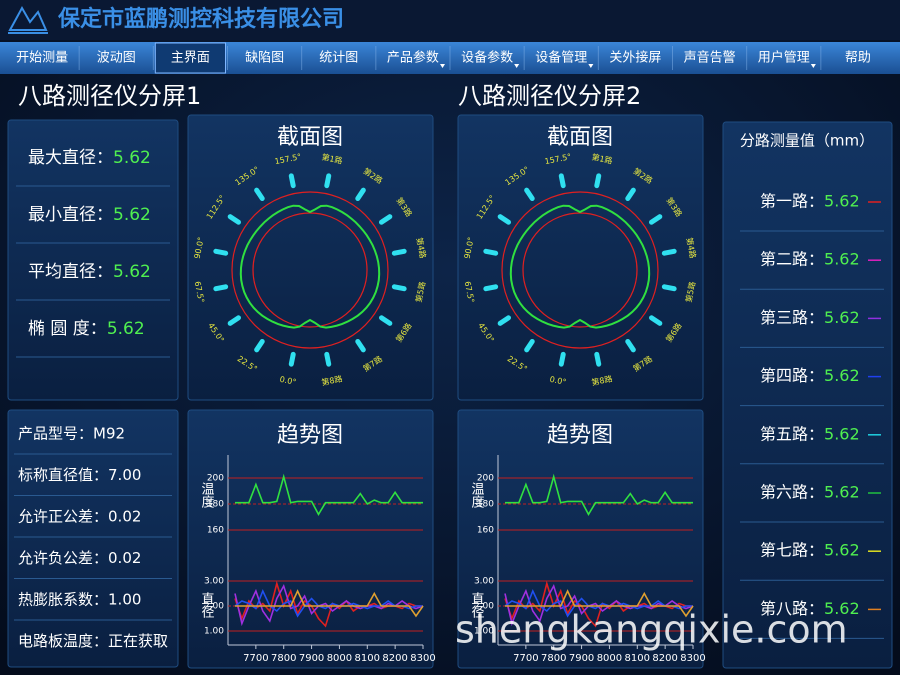 The width and height of the screenshot is (900, 675). What do you see at coordinates (561, 58) in the screenshot?
I see `menu-item: 设备管理` at bounding box center [561, 58].